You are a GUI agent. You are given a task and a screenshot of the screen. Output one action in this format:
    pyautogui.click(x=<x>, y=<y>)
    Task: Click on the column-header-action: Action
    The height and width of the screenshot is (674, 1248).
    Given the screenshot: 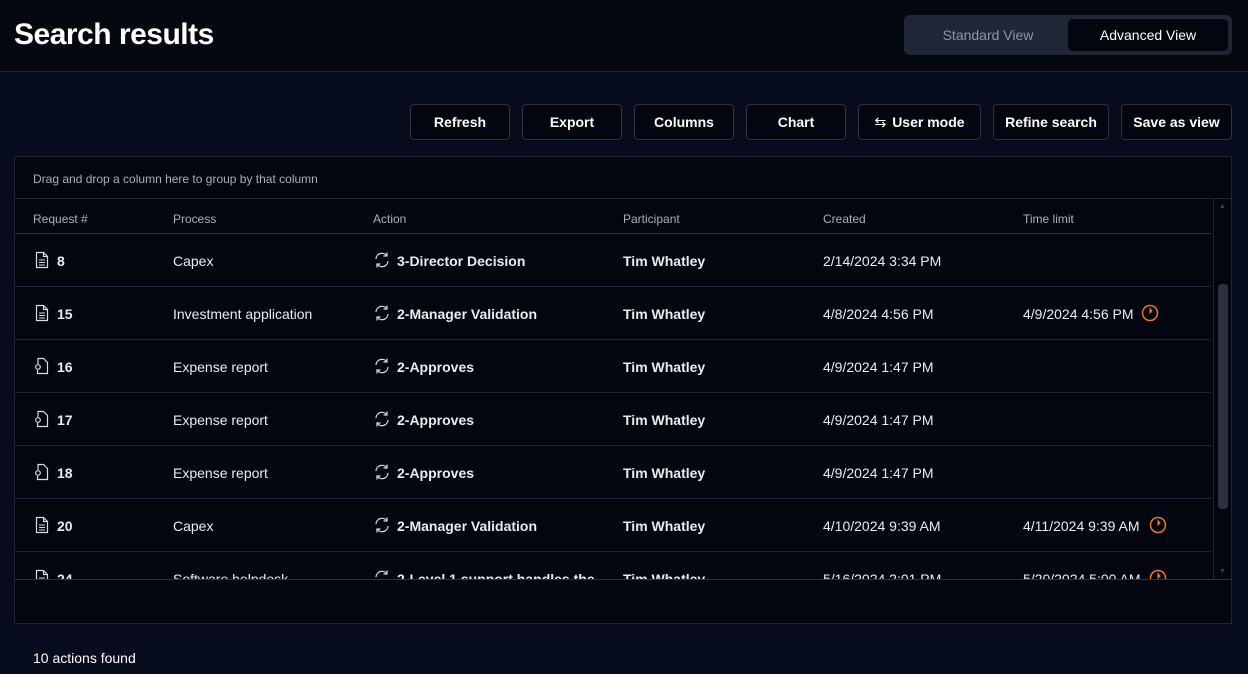 What is the action you would take?
    pyautogui.click(x=390, y=219)
    